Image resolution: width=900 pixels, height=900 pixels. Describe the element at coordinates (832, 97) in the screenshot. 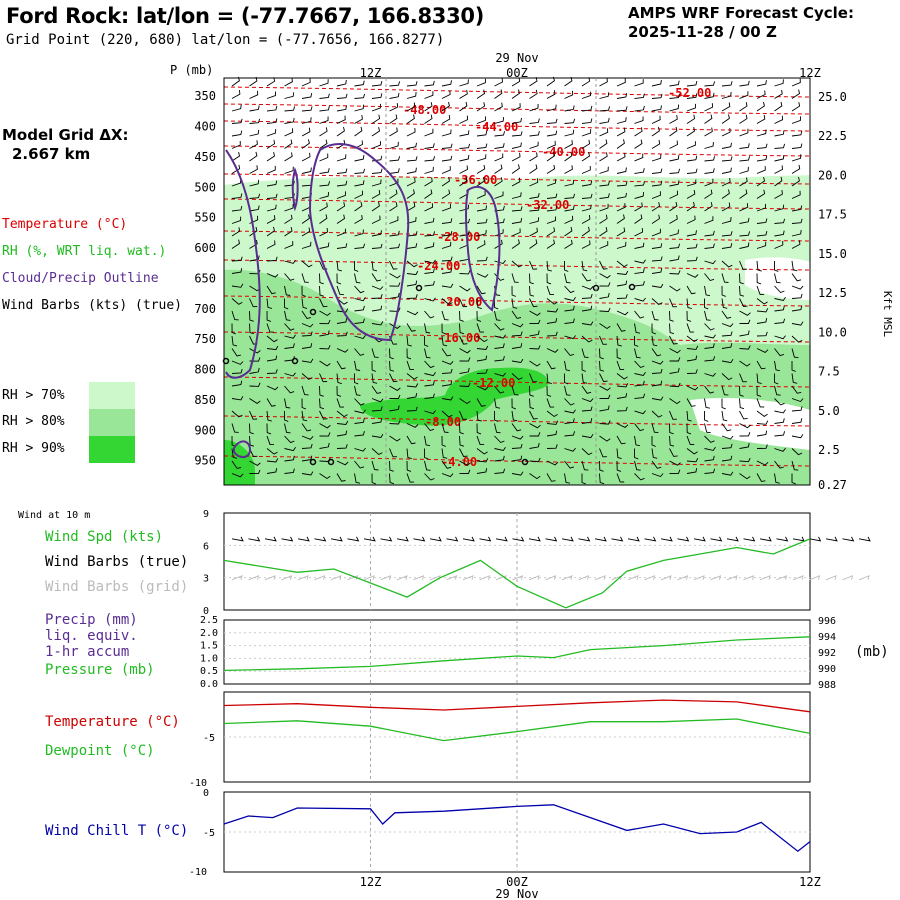

I see `height-tick-label: 25.0` at that location.